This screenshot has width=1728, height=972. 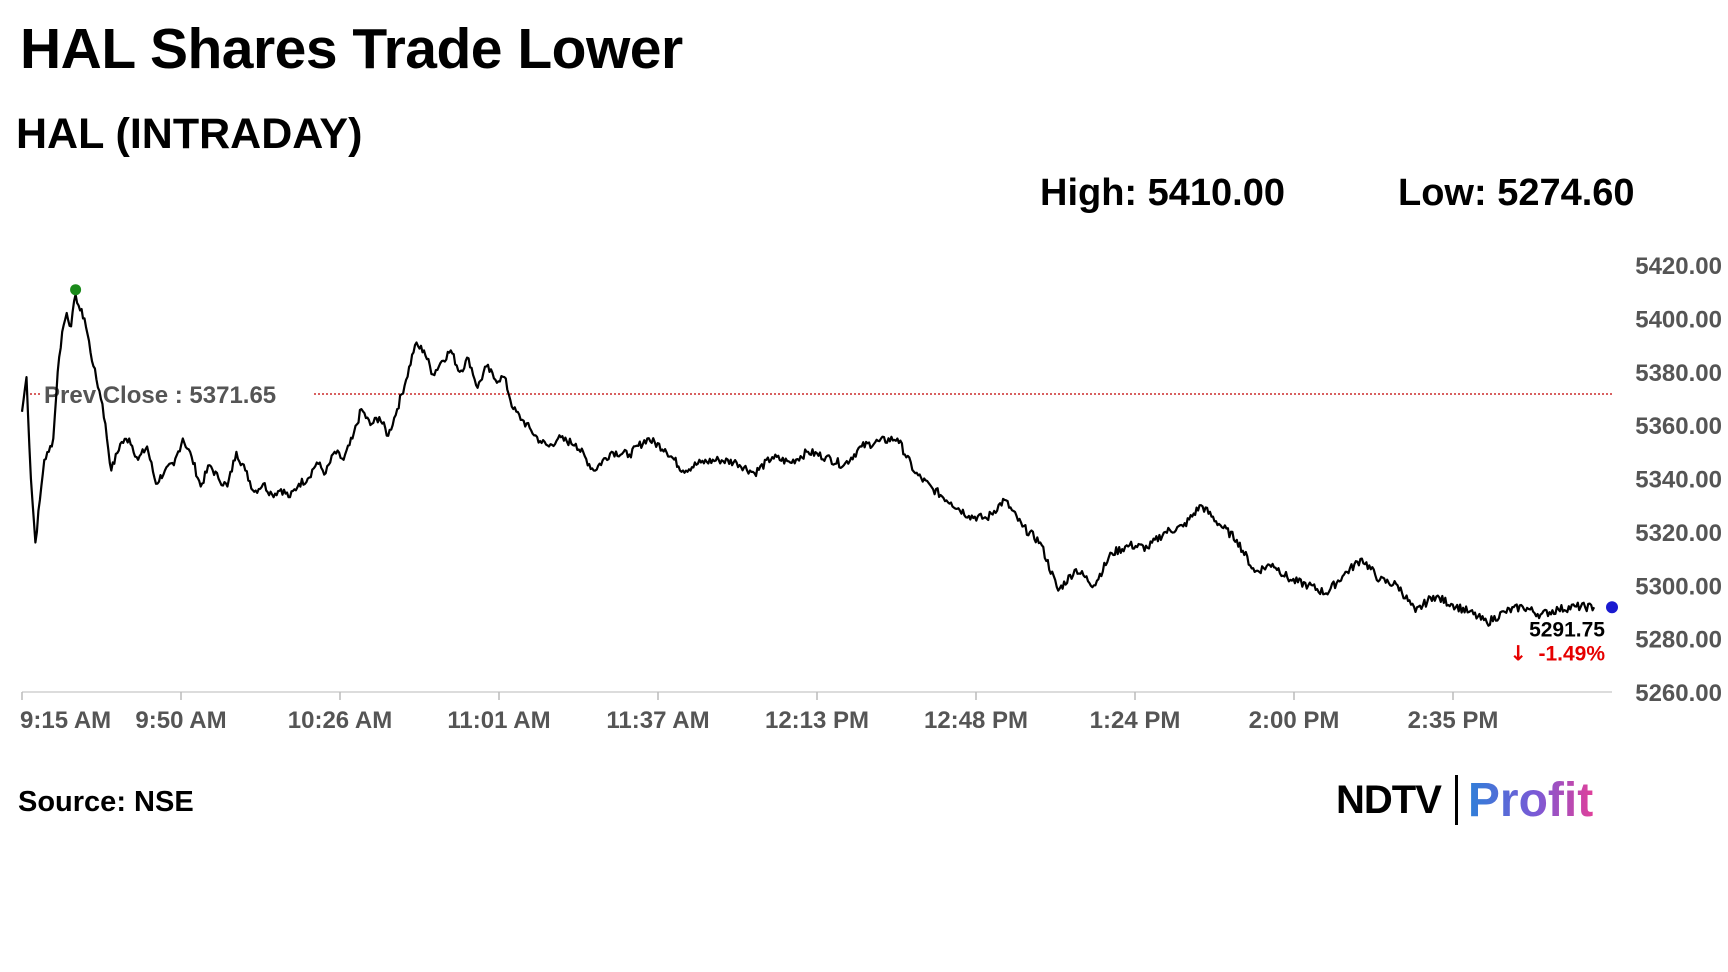 I want to click on chart-subtitle: HAL (INTRADAY), so click(x=189, y=134).